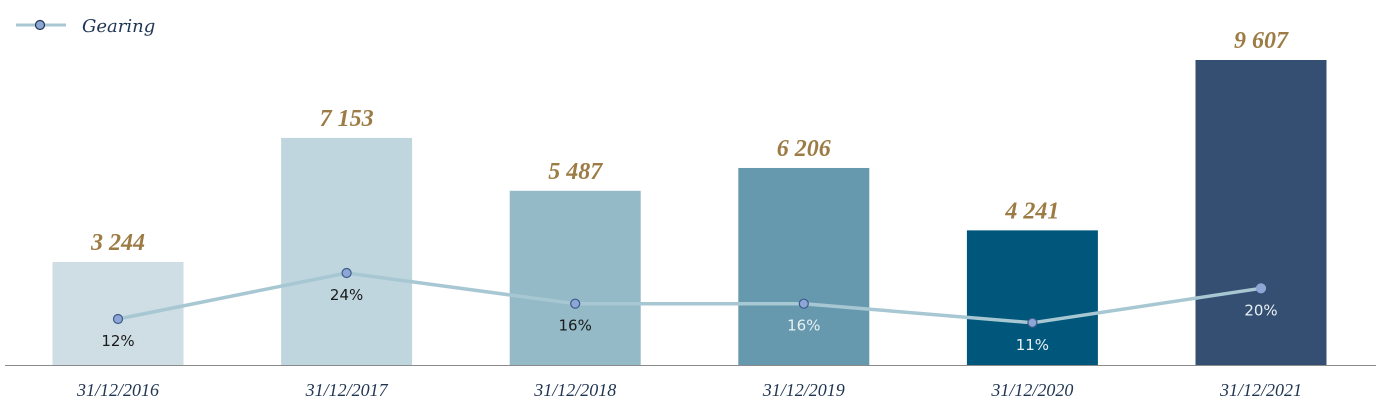 This screenshot has width=1381, height=414. Describe the element at coordinates (575, 326) in the screenshot. I see `gearing-value-label-2: 16%` at that location.